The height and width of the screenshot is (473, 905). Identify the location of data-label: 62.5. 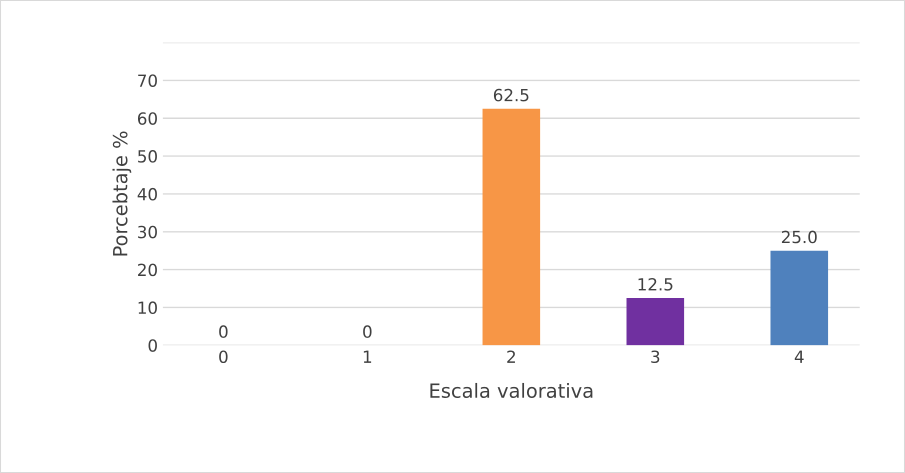
(511, 95).